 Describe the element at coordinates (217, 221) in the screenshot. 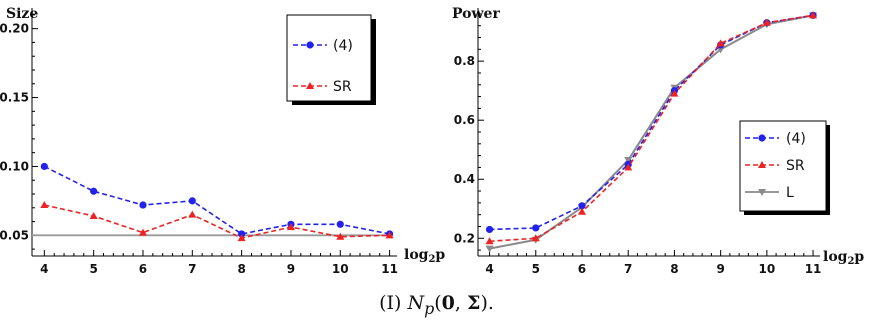

I see `size-series-line-sr` at that location.